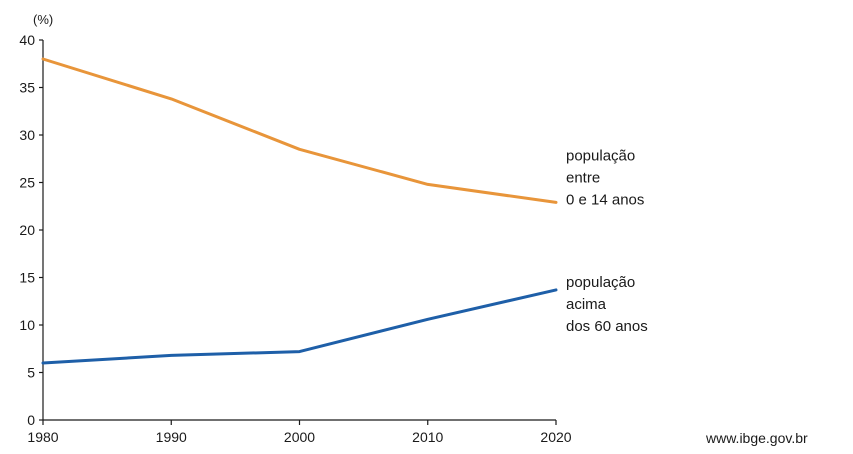 This screenshot has height=454, width=853. What do you see at coordinates (171, 437) in the screenshot?
I see `x-tick-label: 1990` at bounding box center [171, 437].